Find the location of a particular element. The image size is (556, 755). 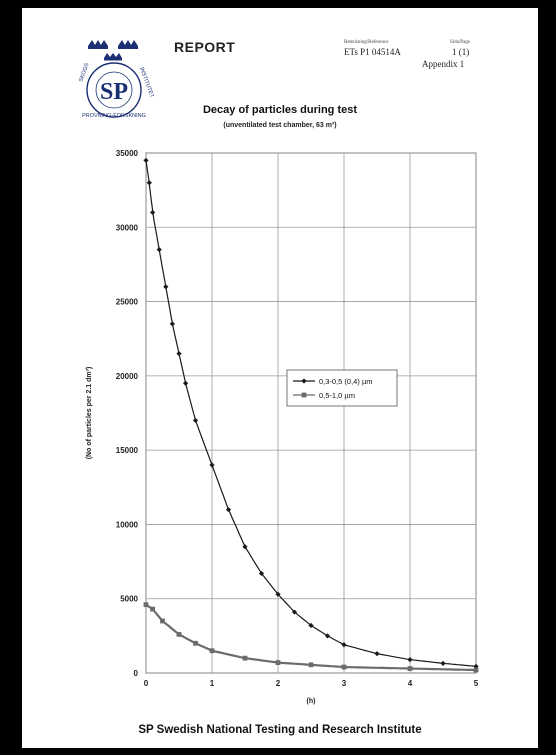

y-tick-label: 10000 is located at coordinates (127, 524).